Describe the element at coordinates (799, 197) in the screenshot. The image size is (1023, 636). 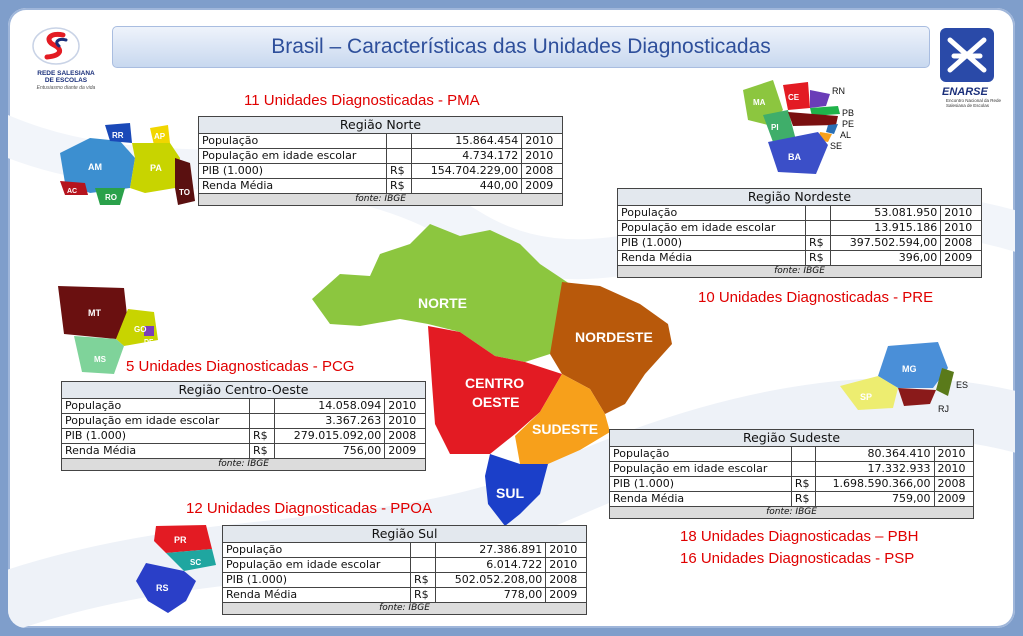
I see `nordeste-table-header: Região Nordeste` at that location.